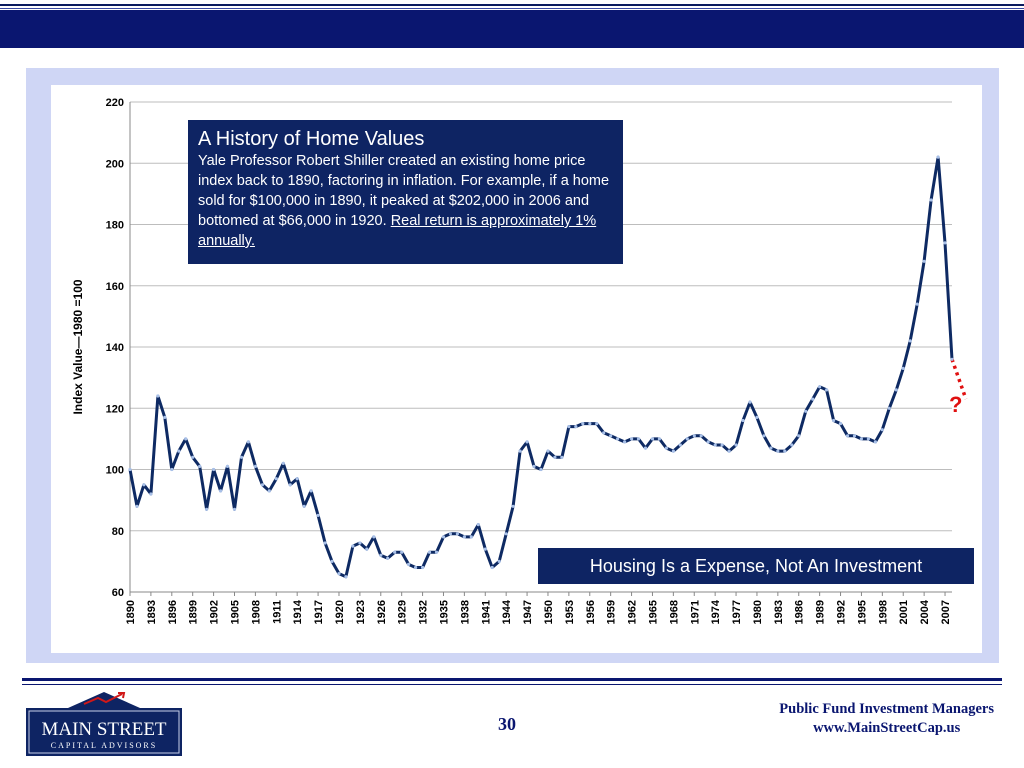 The height and width of the screenshot is (768, 1024). What do you see at coordinates (591, 612) in the screenshot?
I see `x-tick-label: 1956` at bounding box center [591, 612].